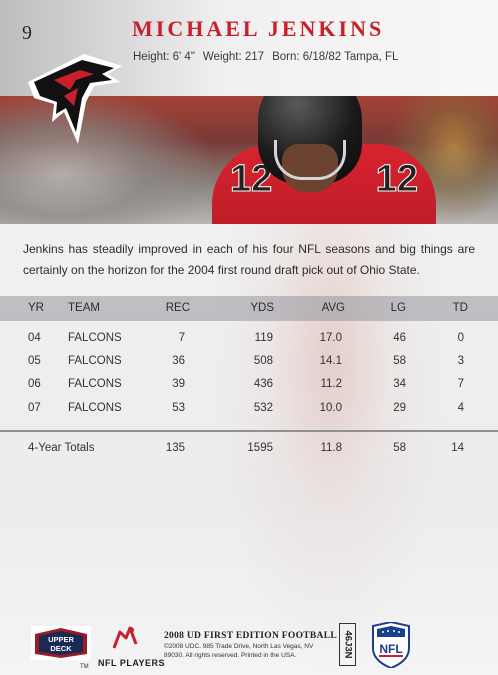 The width and height of the screenshot is (498, 675). I want to click on cell-yds: 508, so click(263, 361).